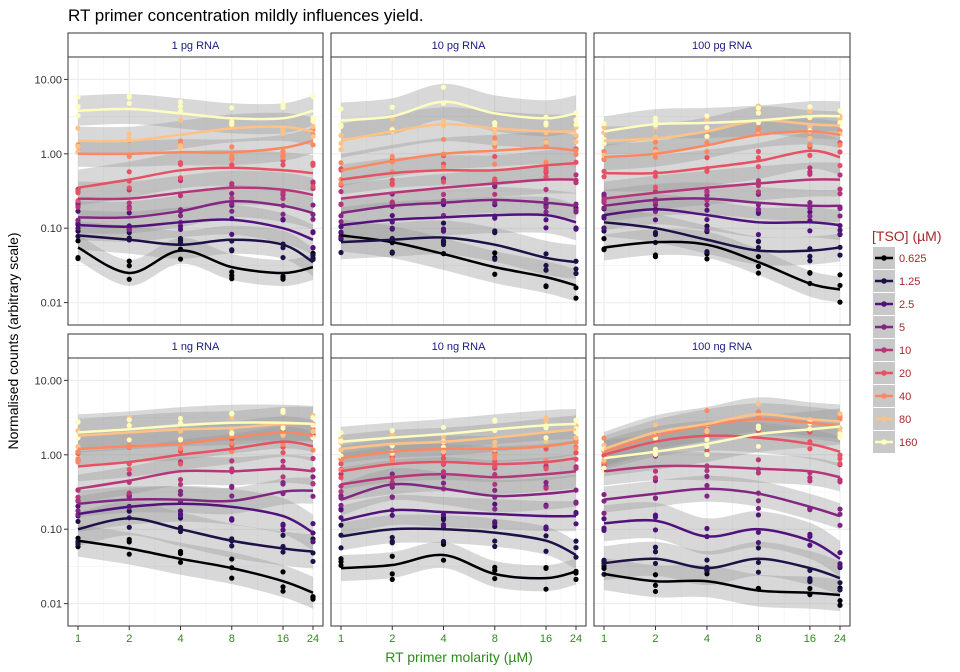 The image size is (960, 672). Describe the element at coordinates (48, 80) in the screenshot. I see `y-tick-label: 10.00` at that location.